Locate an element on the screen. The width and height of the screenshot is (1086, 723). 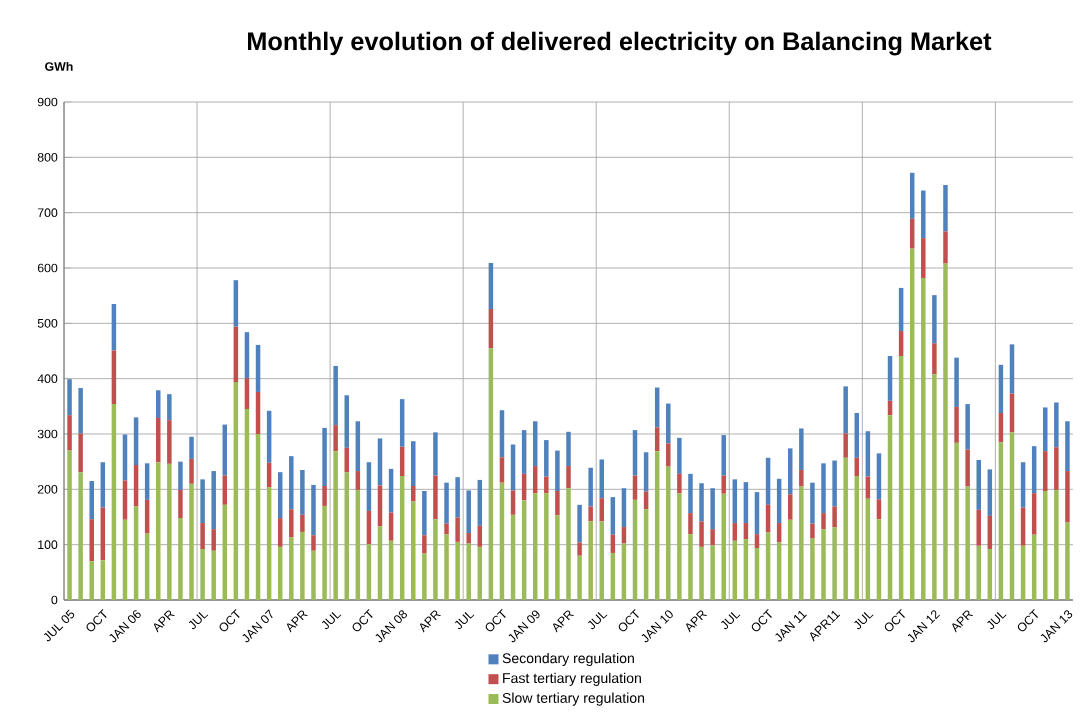
y-tick-label: 200 is located at coordinates (47, 489).